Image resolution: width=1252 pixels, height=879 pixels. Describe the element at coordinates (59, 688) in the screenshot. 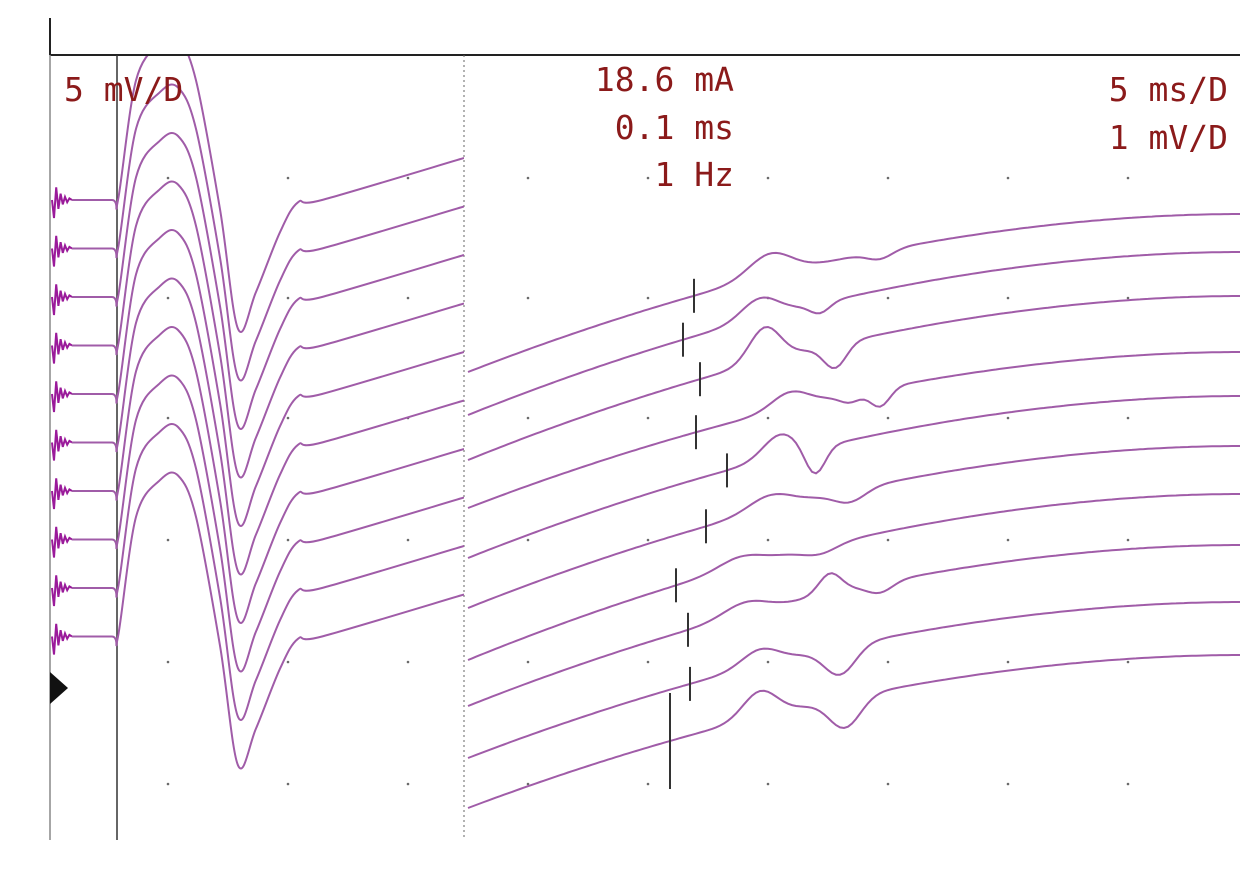

I see `baseline-marker-triangle` at that location.